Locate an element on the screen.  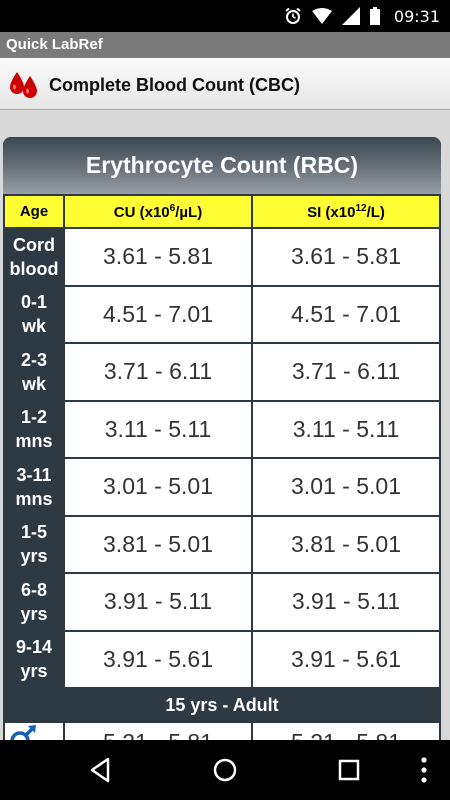
table-header-row: Age CU (x106/µL) SI (x1012/L) is located at coordinates (222, 211).